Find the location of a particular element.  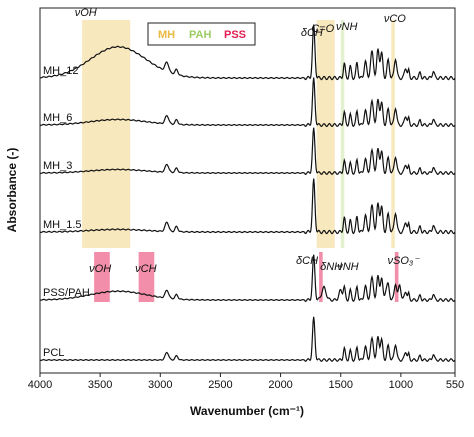

annotation-6: νCH is located at coordinates (145, 269).